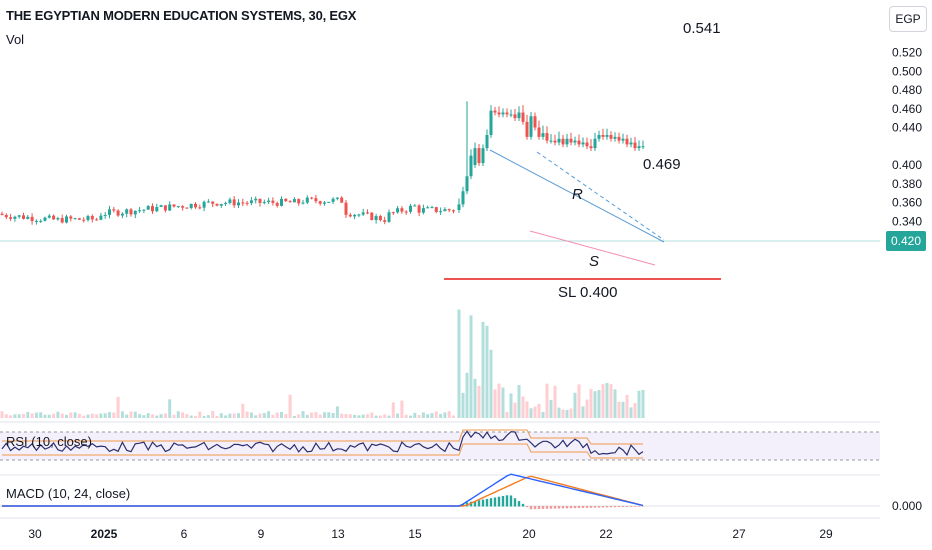 Image resolution: width=932 pixels, height=550 pixels. What do you see at coordinates (907, 221) in the screenshot?
I see `price-tick: 0.340` at bounding box center [907, 221].